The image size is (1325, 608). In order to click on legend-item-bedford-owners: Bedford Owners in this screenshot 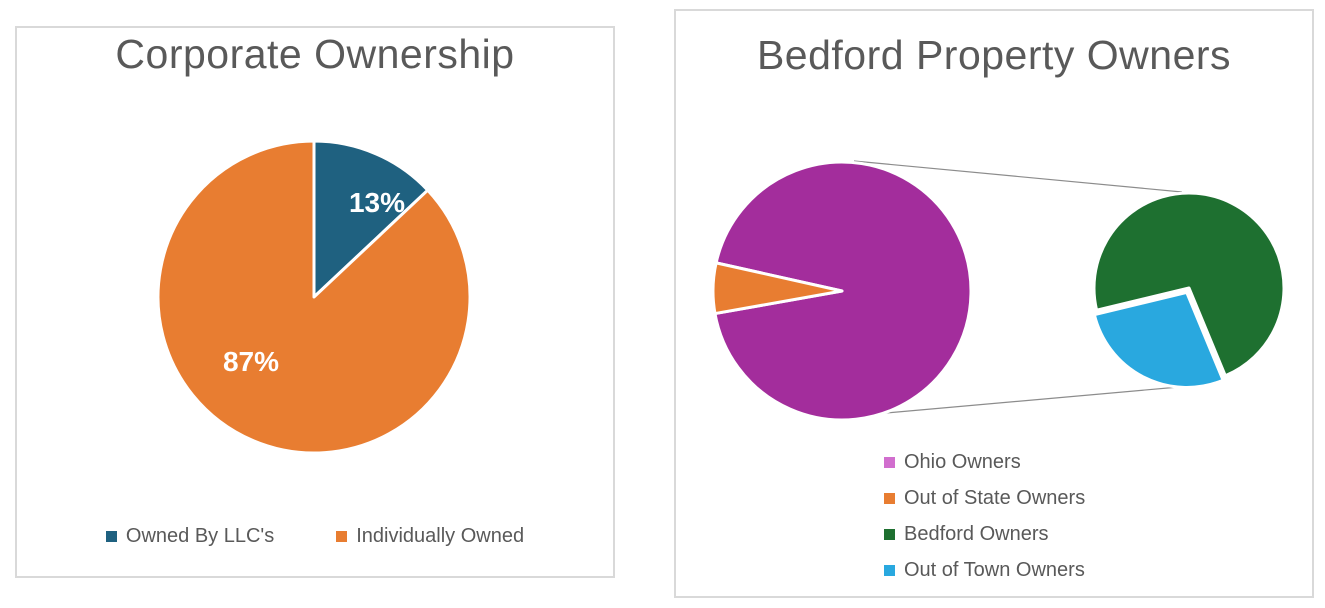, I will do `click(984, 534)`.